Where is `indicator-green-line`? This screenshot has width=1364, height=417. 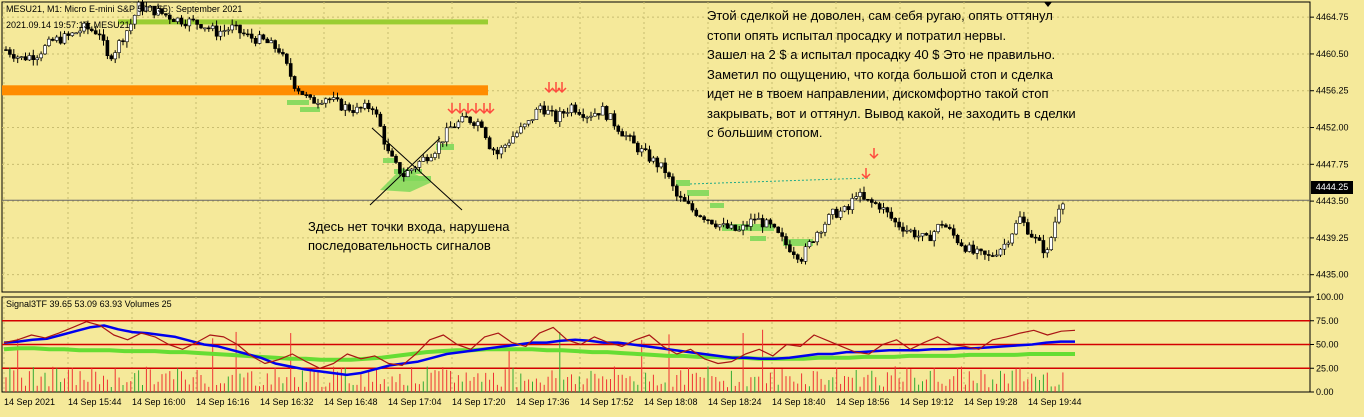
indicator-green-line is located at coordinates (539, 354).